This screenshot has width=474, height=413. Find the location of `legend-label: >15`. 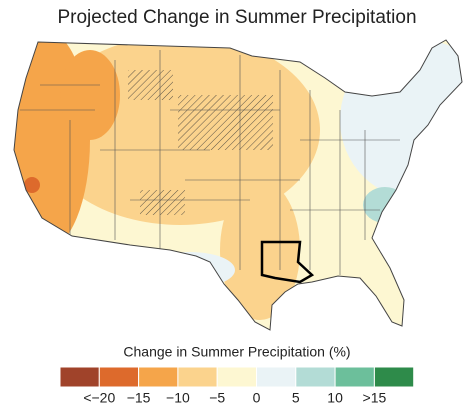

legend-label: >15 is located at coordinates (375, 398).